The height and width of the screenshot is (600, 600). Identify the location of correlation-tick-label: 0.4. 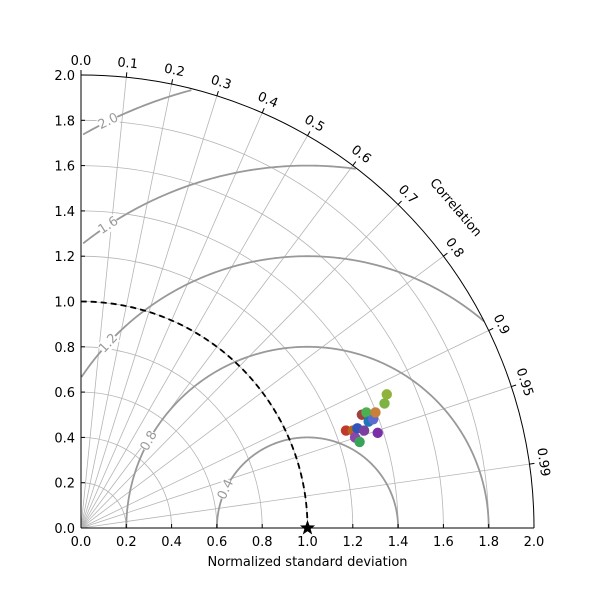
(267, 100).